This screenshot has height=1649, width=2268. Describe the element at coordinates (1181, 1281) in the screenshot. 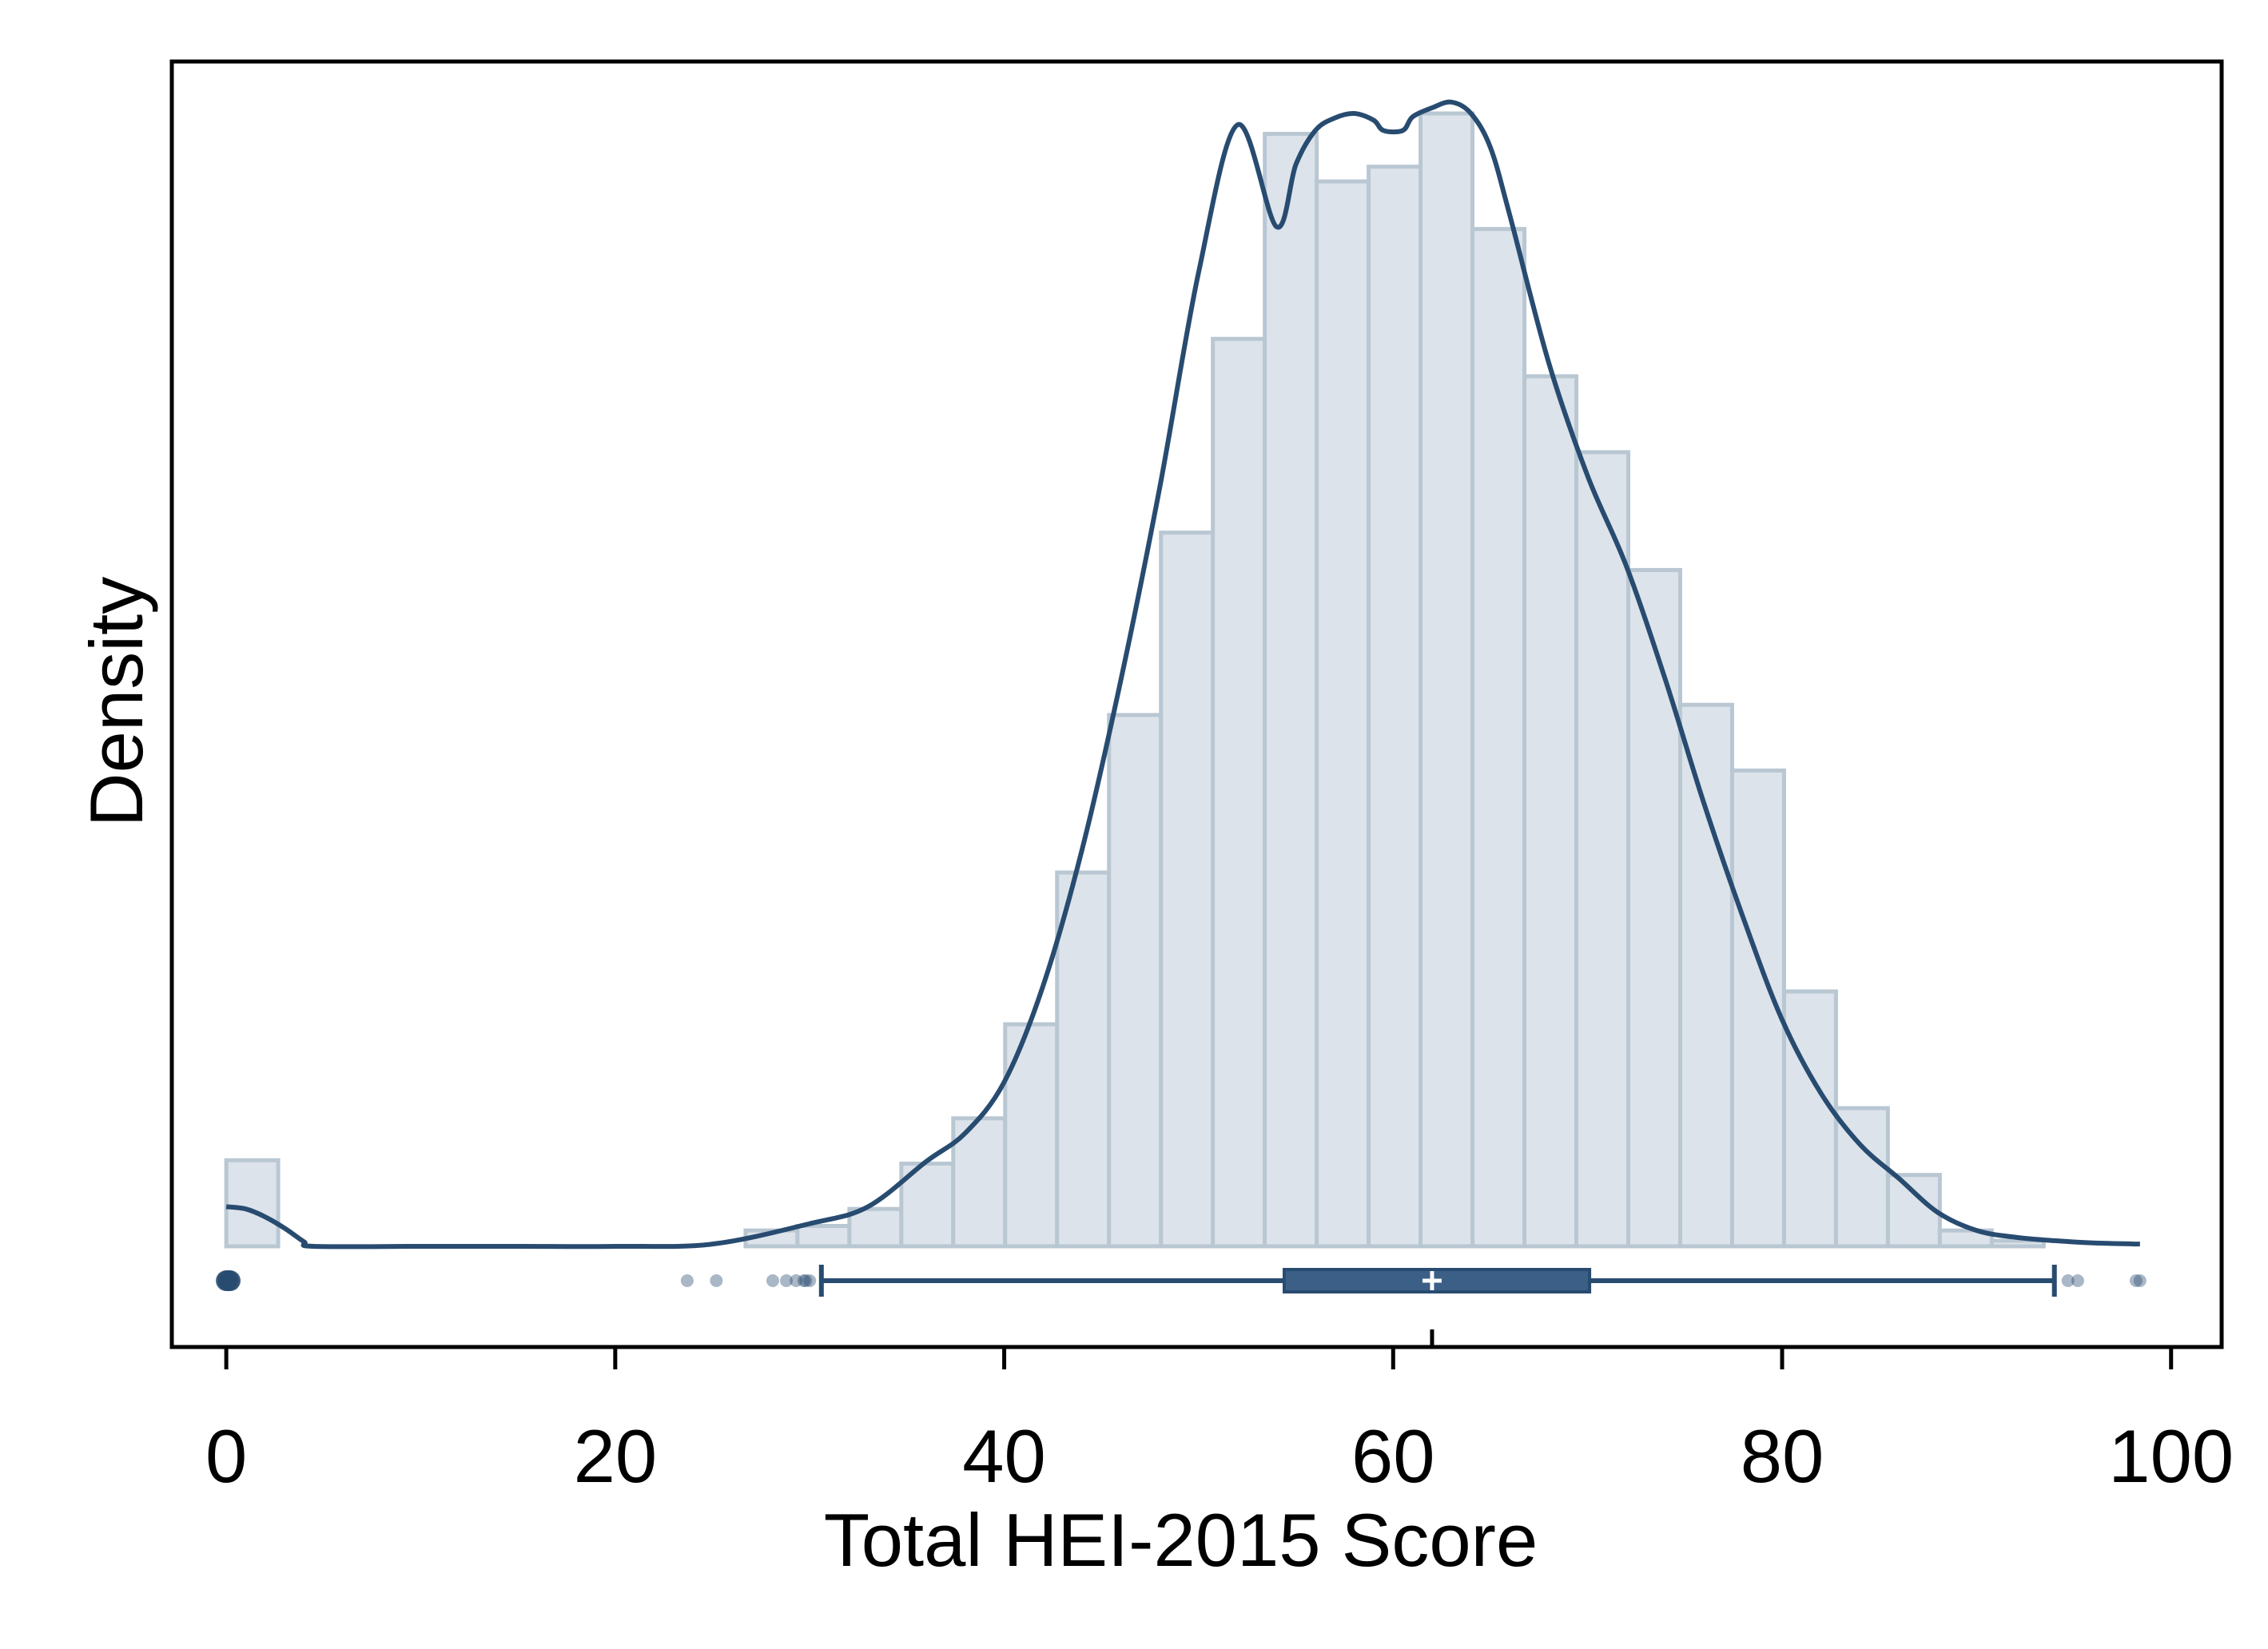

I see `boxplot-group` at that location.